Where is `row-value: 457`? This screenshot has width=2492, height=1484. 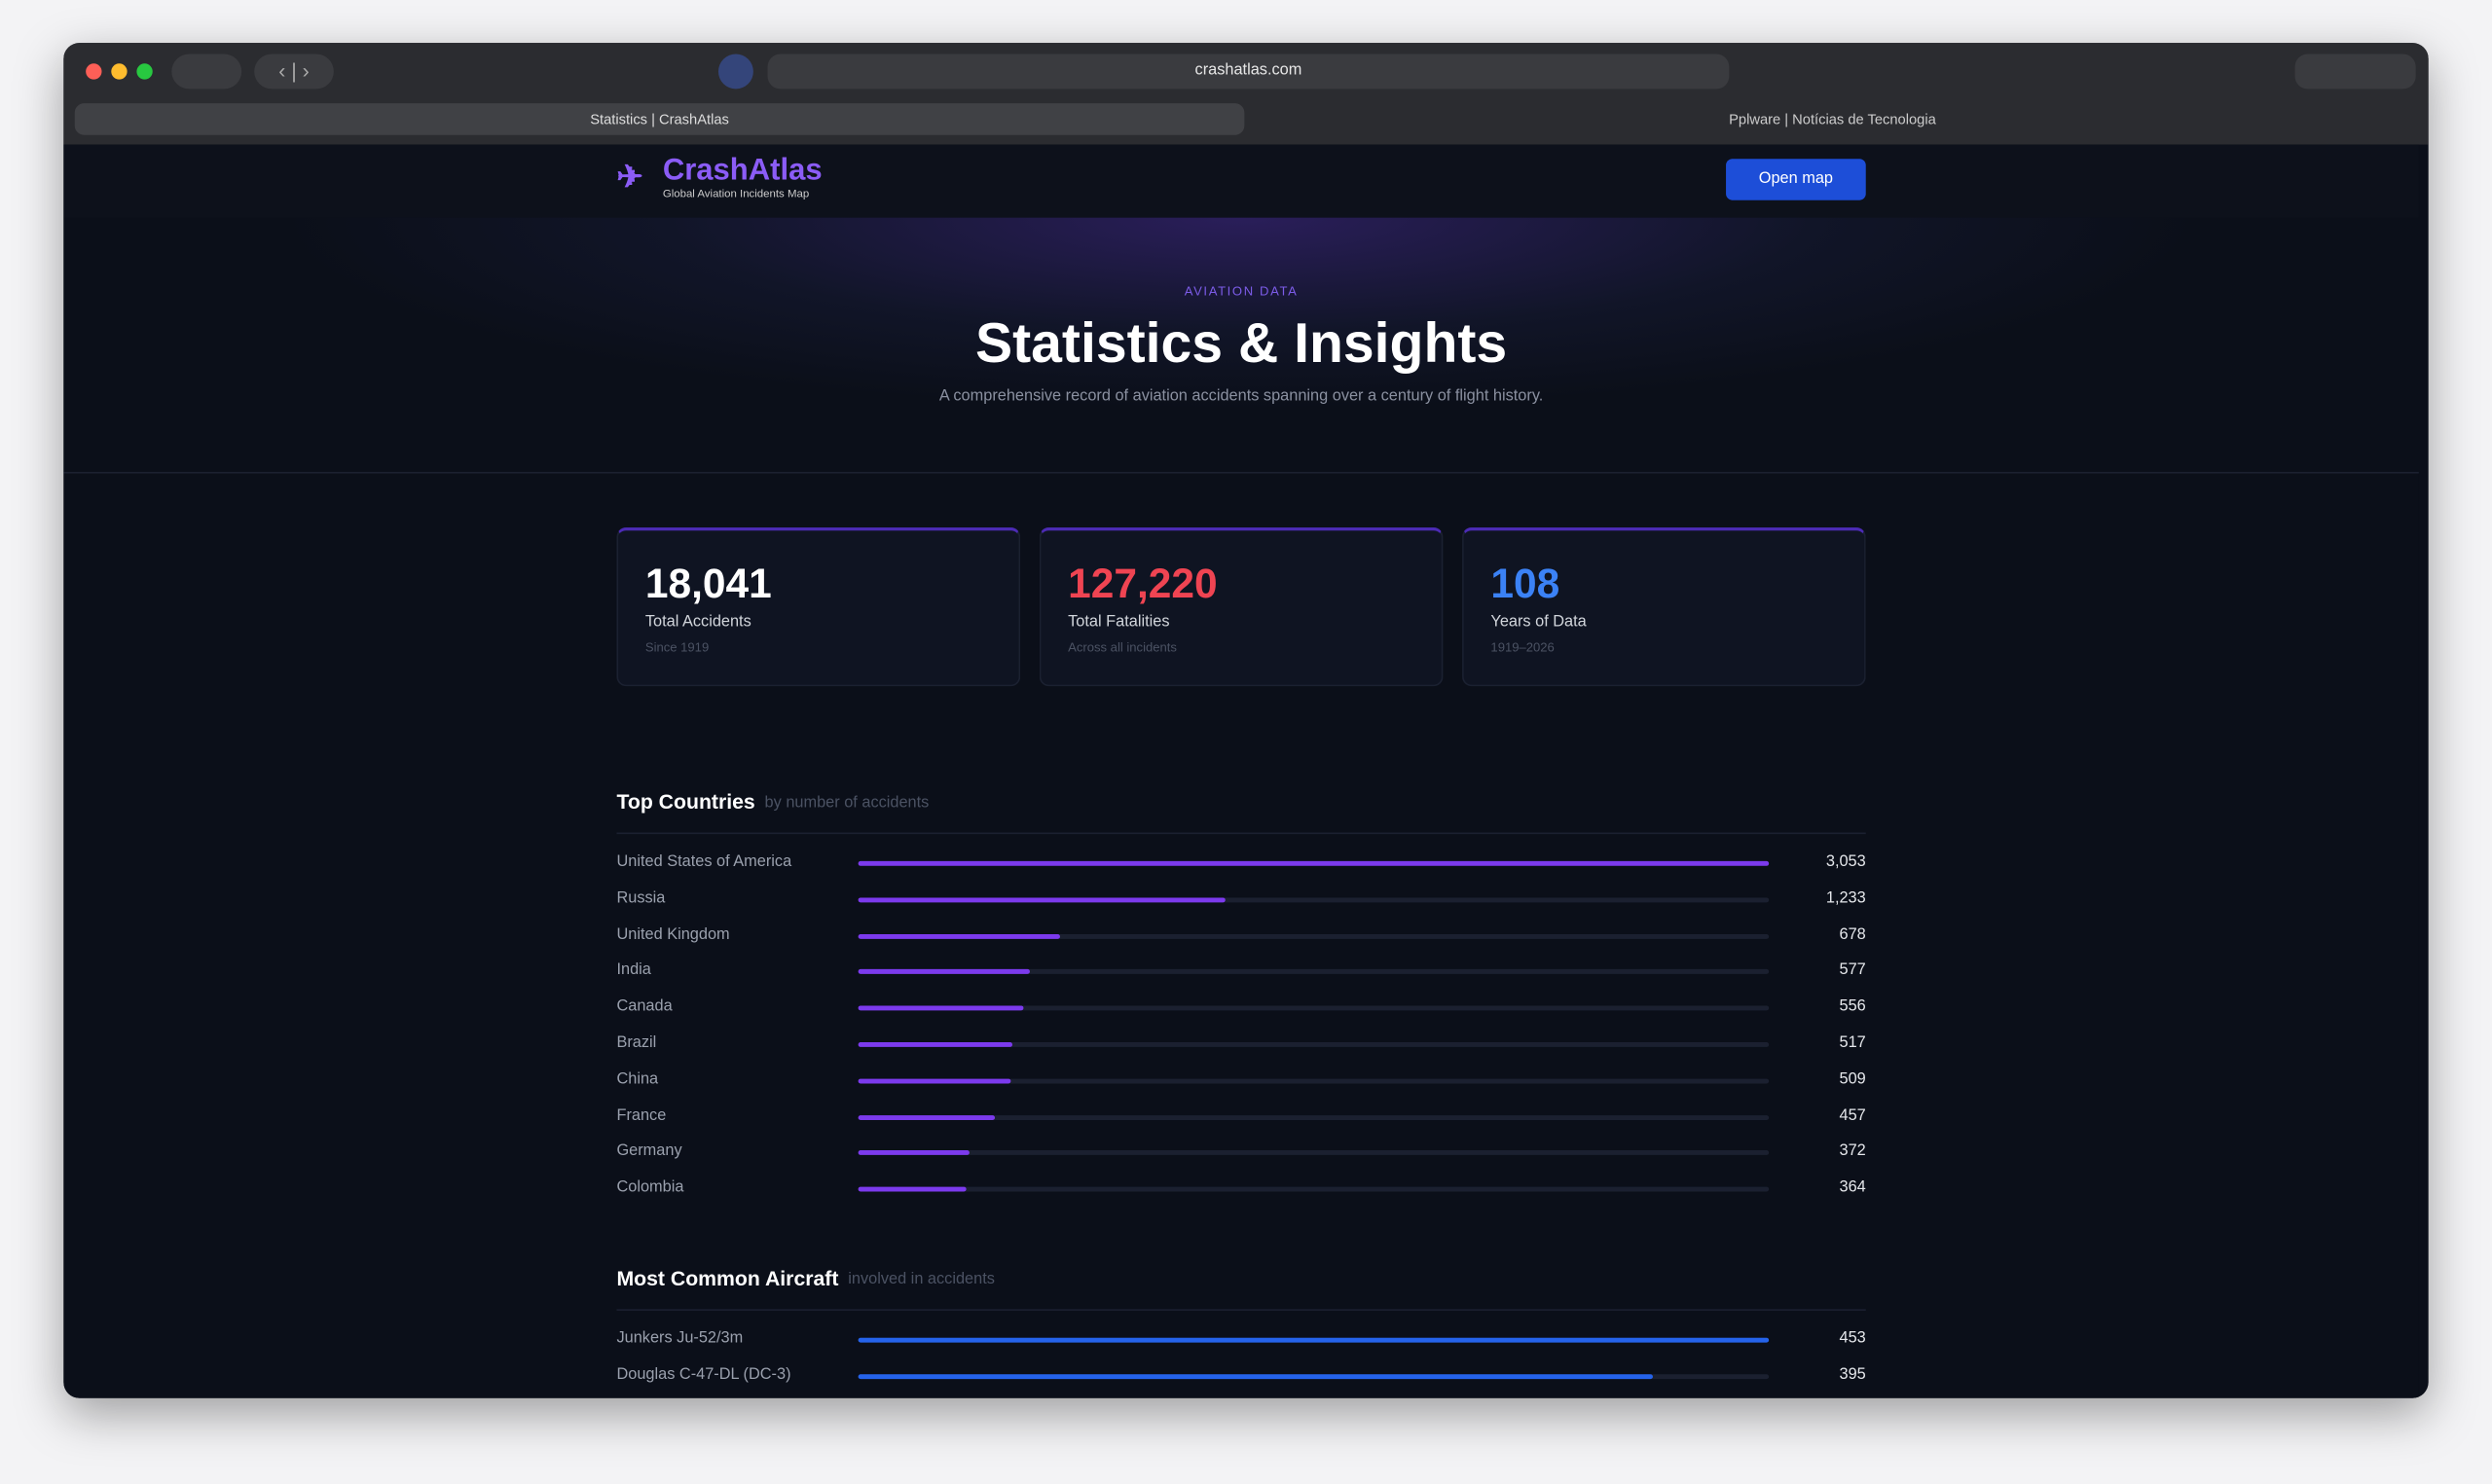
row-value: 457 is located at coordinates (1852, 1115).